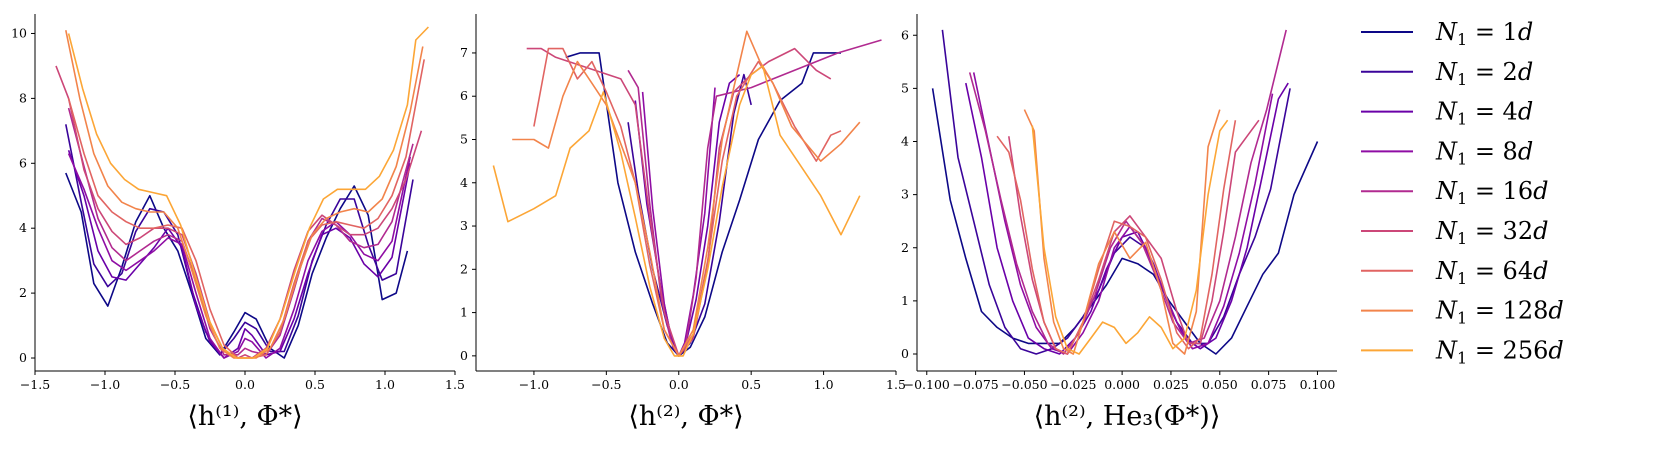  What do you see at coordinates (1171, 384) in the screenshot?
I see `x-tick-label: 0.025` at bounding box center [1171, 384].